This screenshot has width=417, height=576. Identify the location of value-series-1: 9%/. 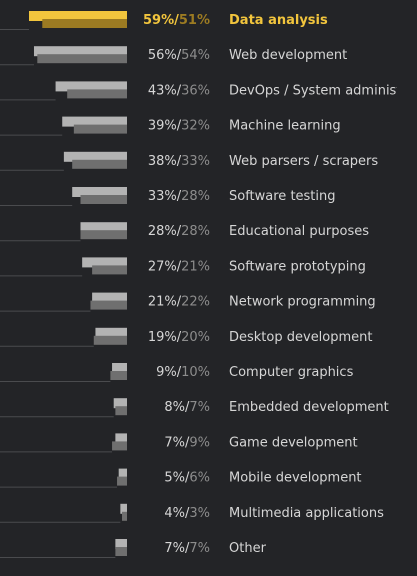
(169, 372).